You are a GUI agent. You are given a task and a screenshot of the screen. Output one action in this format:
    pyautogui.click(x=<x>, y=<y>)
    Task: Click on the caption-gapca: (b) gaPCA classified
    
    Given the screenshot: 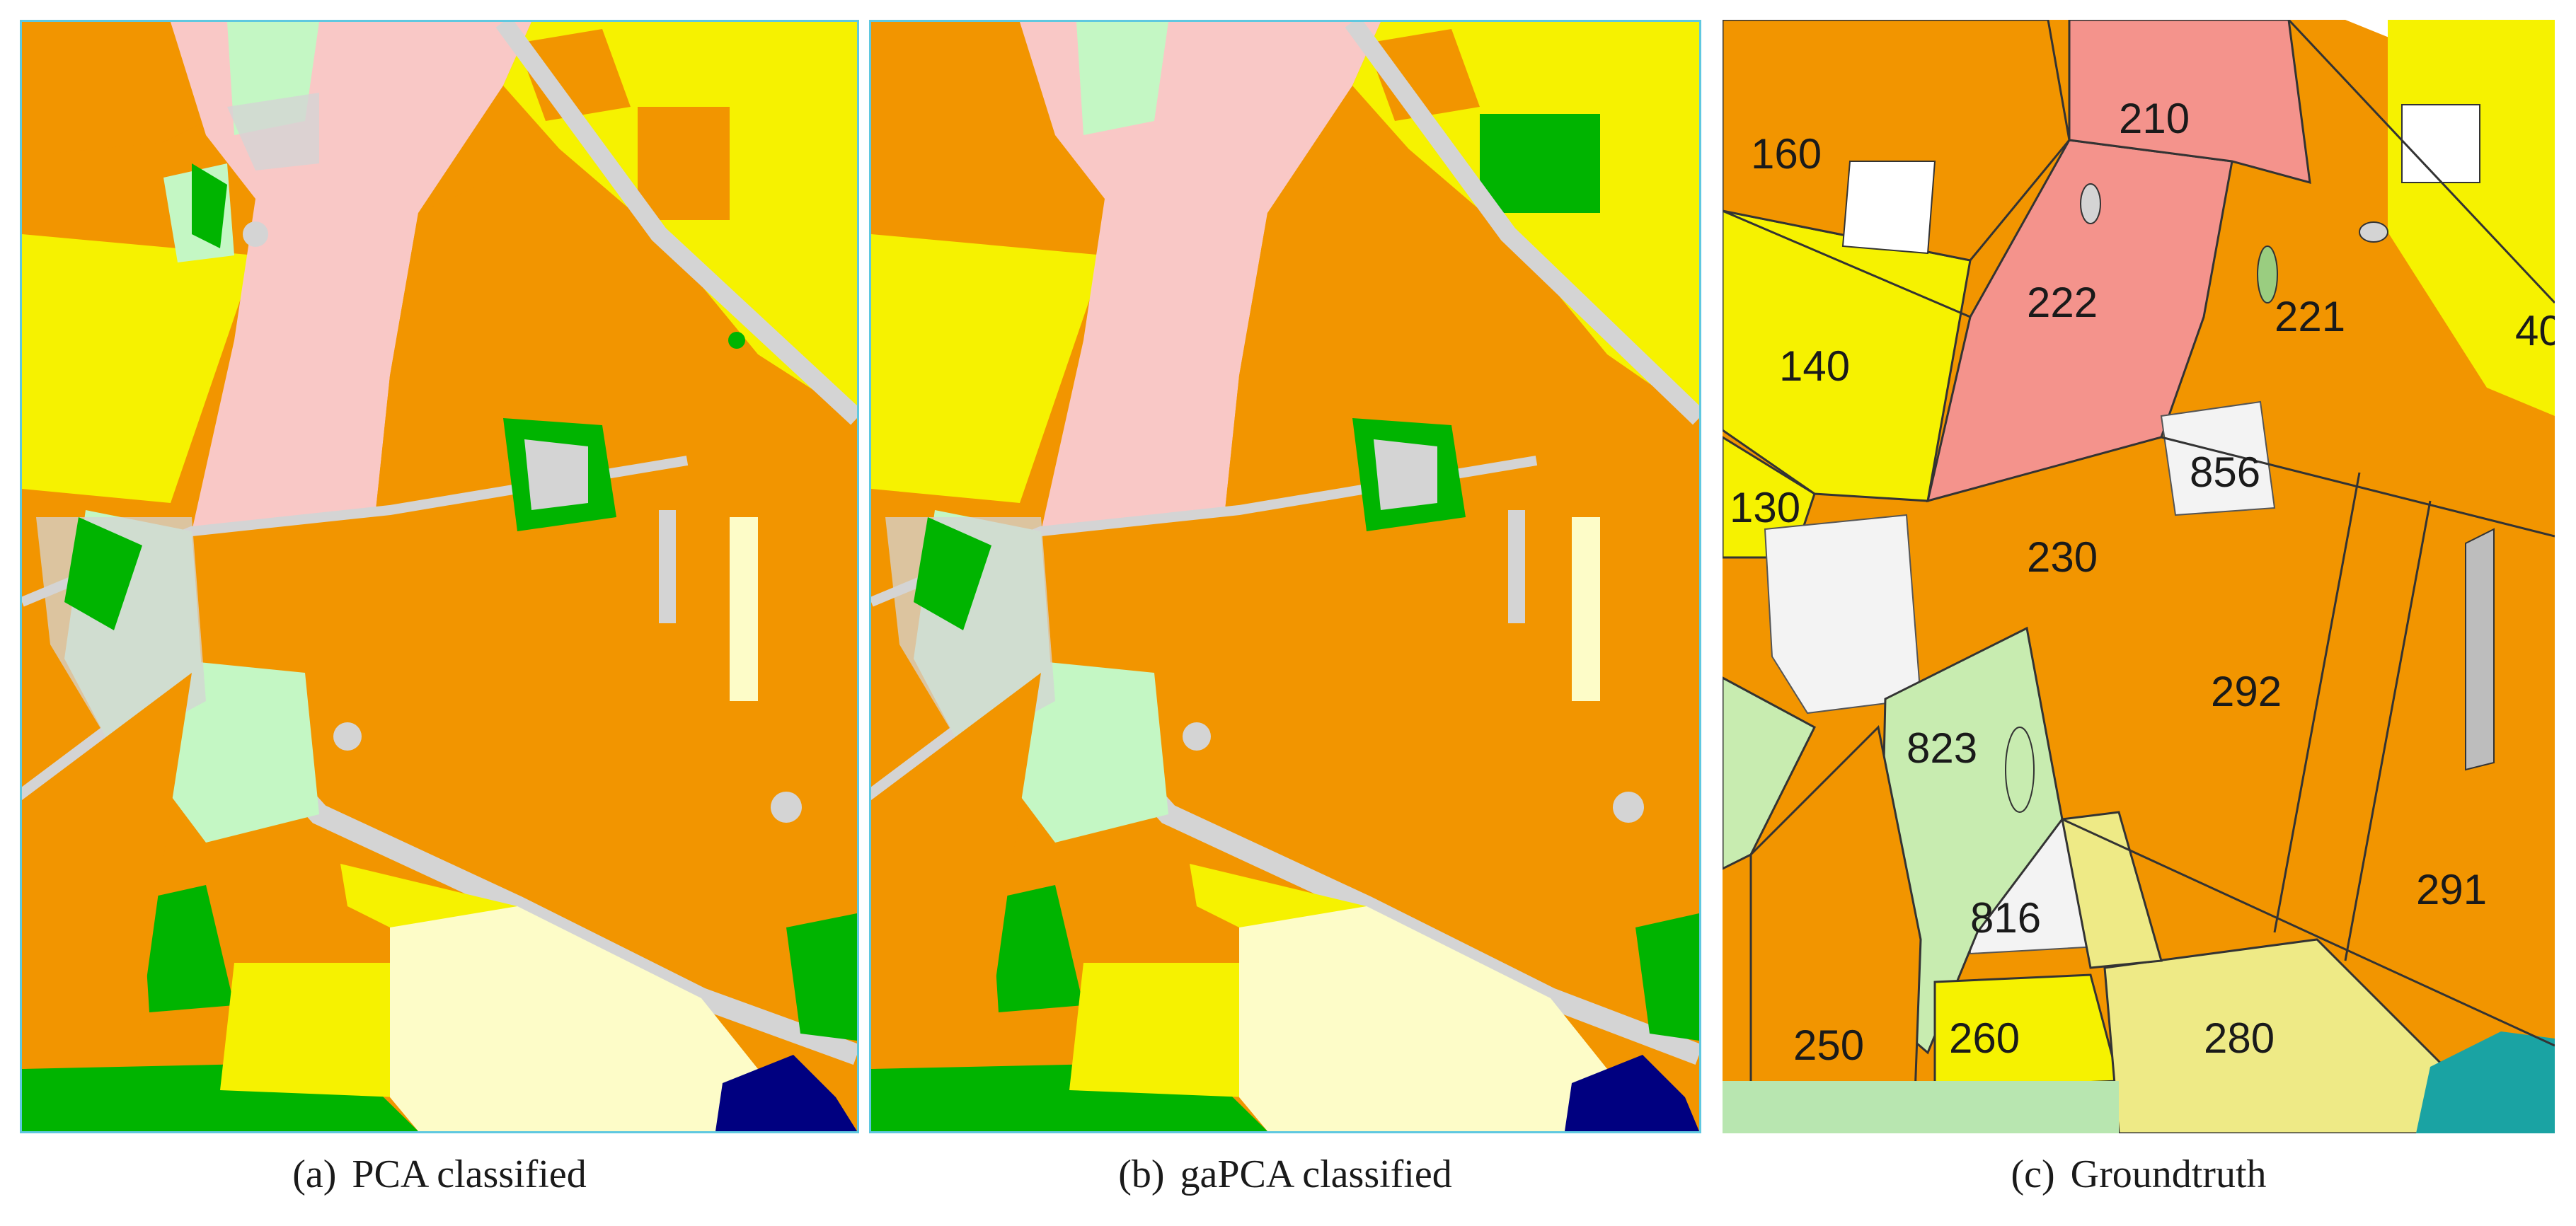 What is the action you would take?
    pyautogui.click(x=1285, y=1174)
    